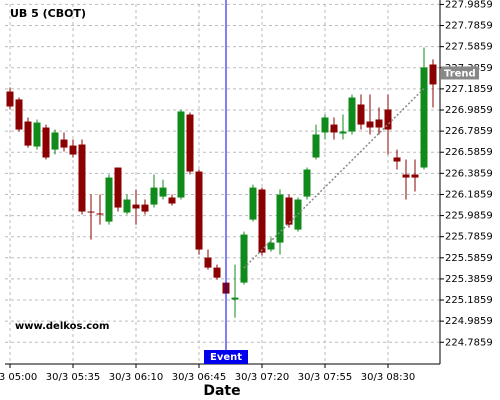  I want to click on y-tick-label: 227.5859, so click(469, 47).